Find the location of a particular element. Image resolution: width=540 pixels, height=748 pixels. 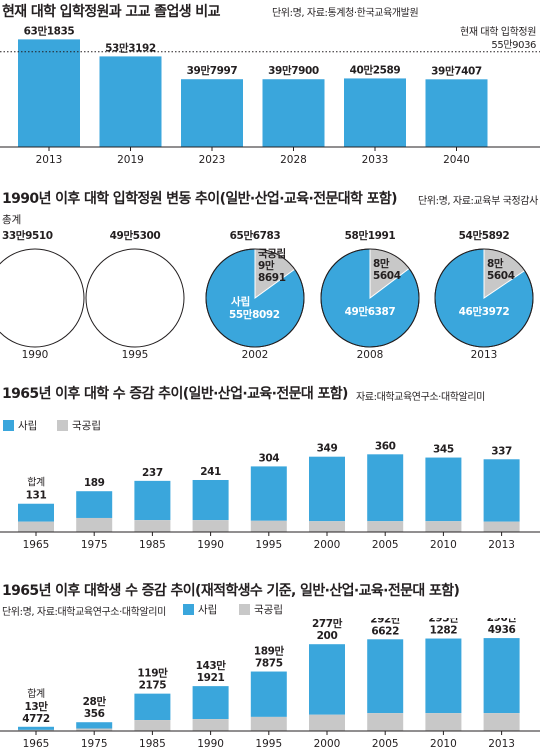

pie-private-label: 55만8092 is located at coordinates (254, 314).